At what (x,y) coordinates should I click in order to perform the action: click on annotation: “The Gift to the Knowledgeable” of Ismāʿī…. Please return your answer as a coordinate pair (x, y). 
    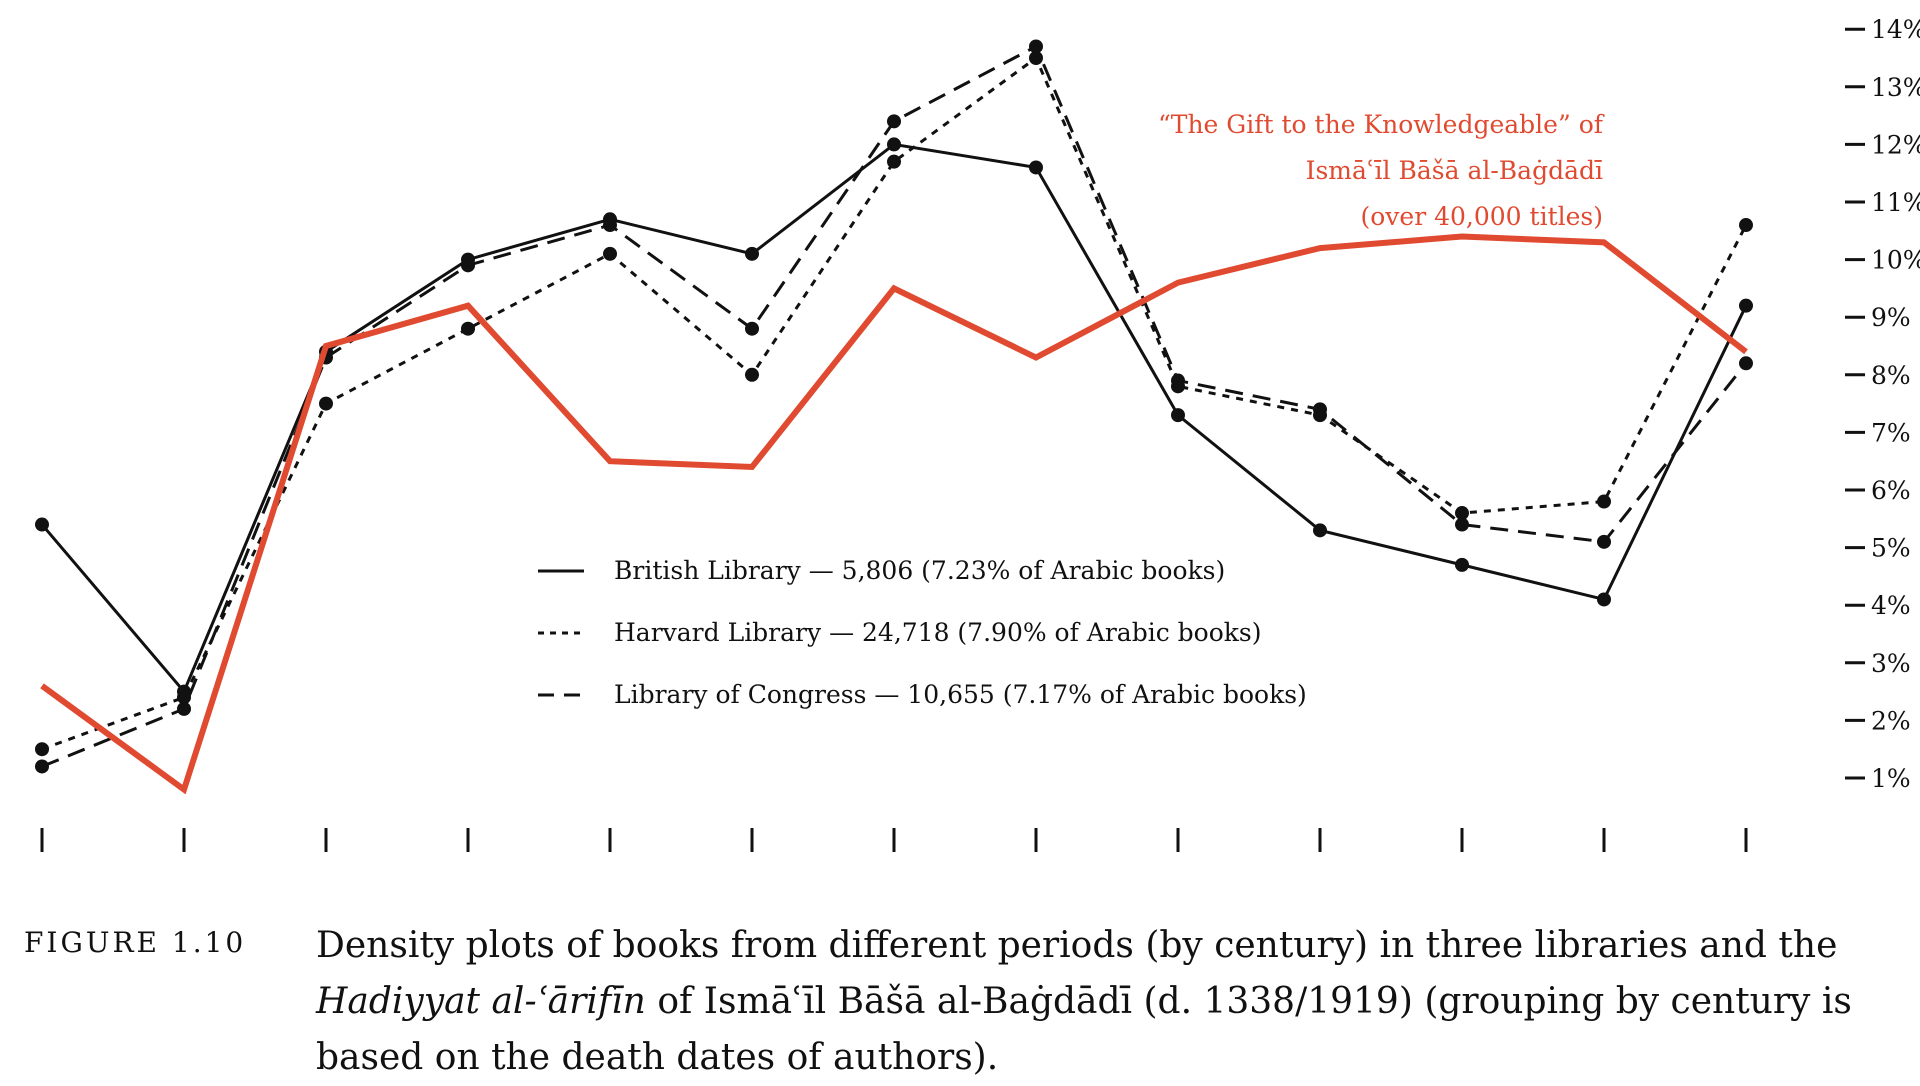
    Looking at the image, I should click on (1381, 170).